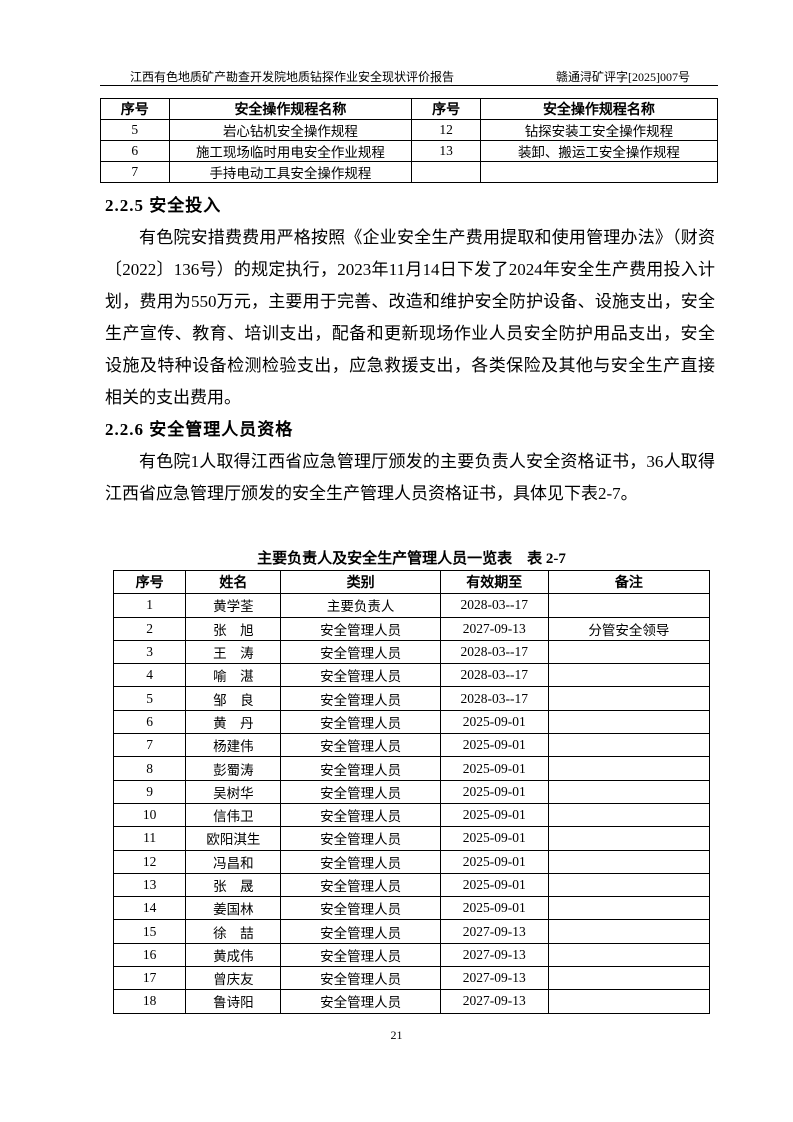 Image resolution: width=793 pixels, height=1122 pixels. I want to click on table-row: 8 彭蜀涛 安全管理人员 2025-09-01, so click(411, 768).